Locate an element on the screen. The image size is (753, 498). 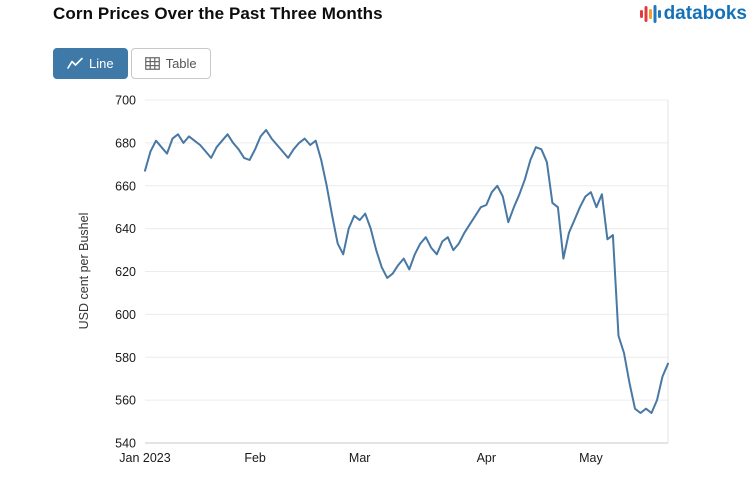
databoks-logo-icon is located at coordinates (650, 14).